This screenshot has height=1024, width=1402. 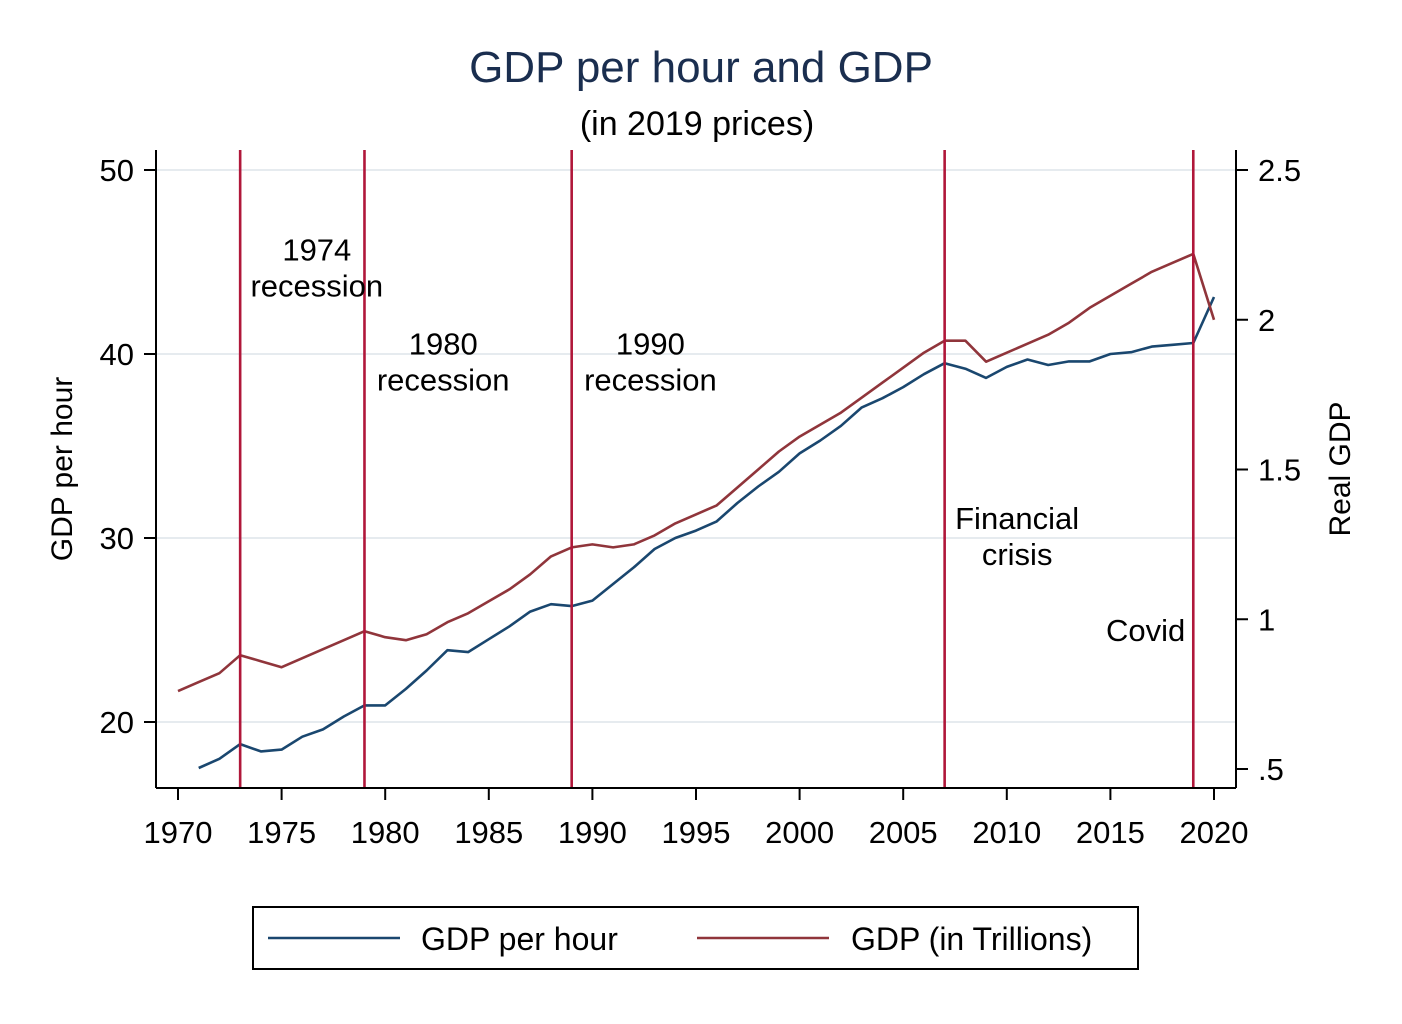 What do you see at coordinates (117, 354) in the screenshot?
I see `y-left-tick-label: 40` at bounding box center [117, 354].